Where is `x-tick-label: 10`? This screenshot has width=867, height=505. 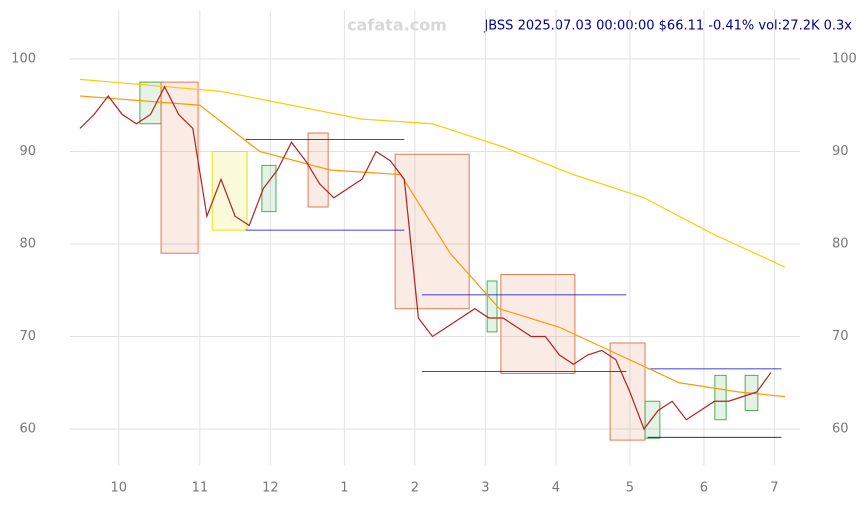 x-tick-label: 10 is located at coordinates (119, 488).